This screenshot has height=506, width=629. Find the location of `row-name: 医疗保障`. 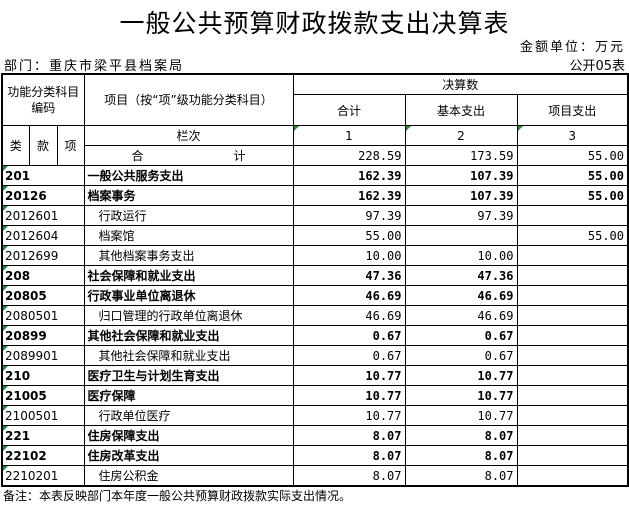

row-name: 医疗保障 is located at coordinates (188, 395).